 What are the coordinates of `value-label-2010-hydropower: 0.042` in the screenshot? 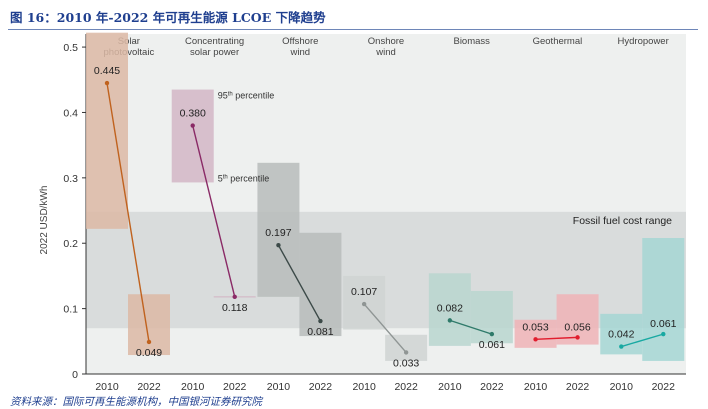 It's located at (621, 335).